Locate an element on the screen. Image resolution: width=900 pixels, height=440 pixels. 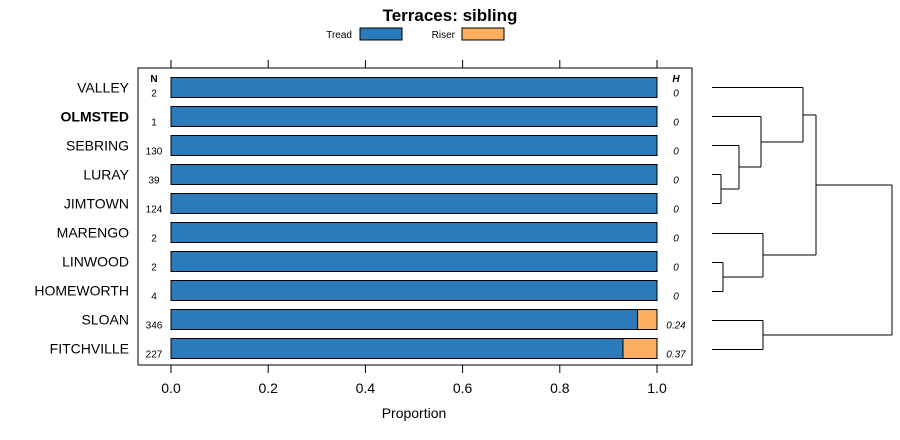
bar-row: JIMTOWN 124 0 is located at coordinates (371, 204).